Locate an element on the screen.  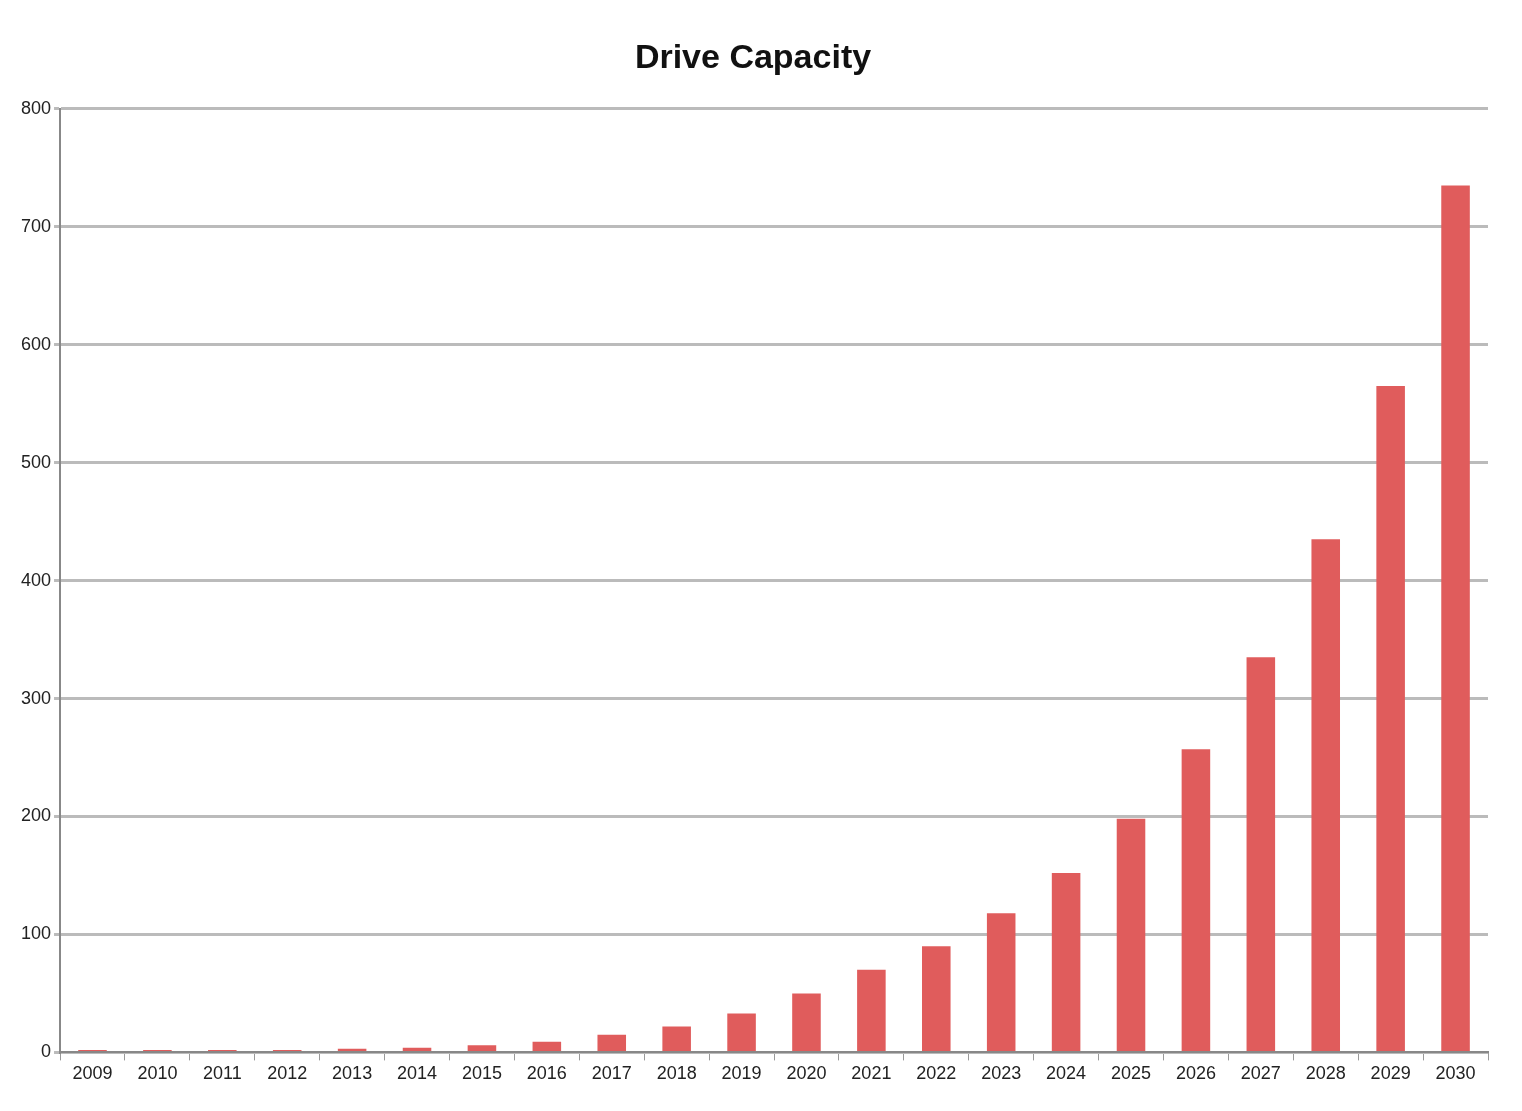
x-tick-label: 2011 is located at coordinates (222, 1073).